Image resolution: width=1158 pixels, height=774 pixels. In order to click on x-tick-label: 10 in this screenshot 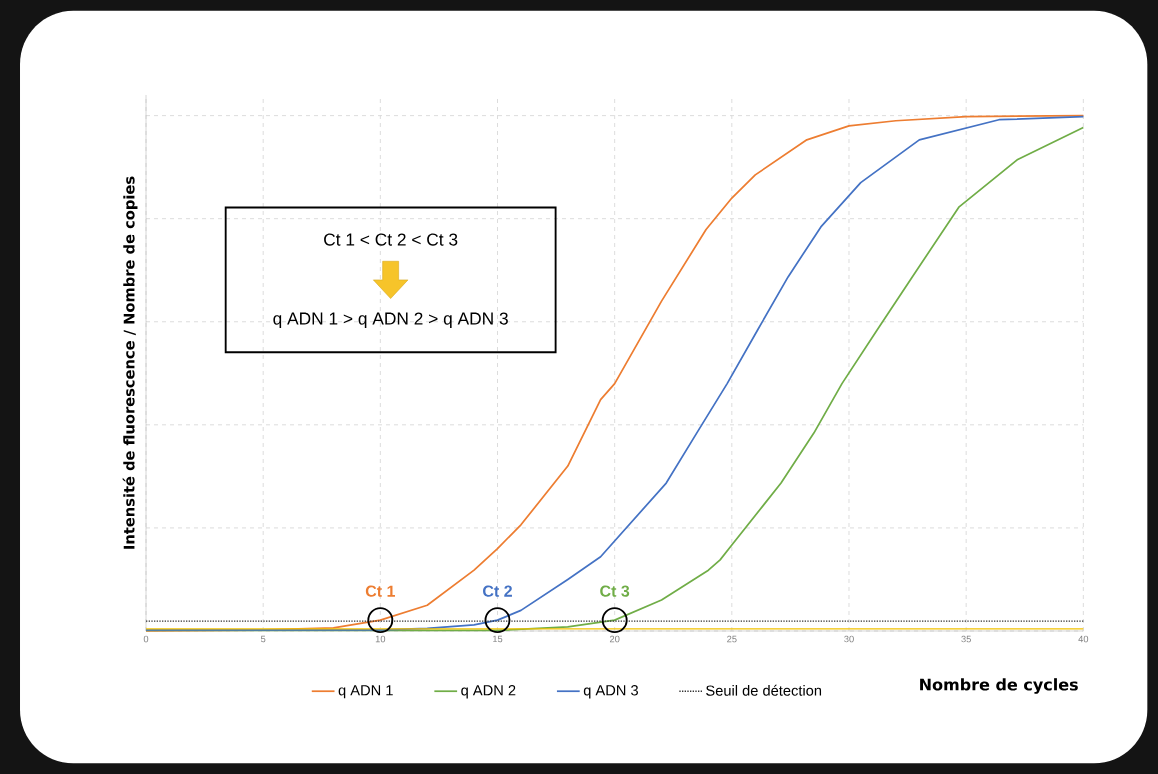, I will do `click(380, 639)`.